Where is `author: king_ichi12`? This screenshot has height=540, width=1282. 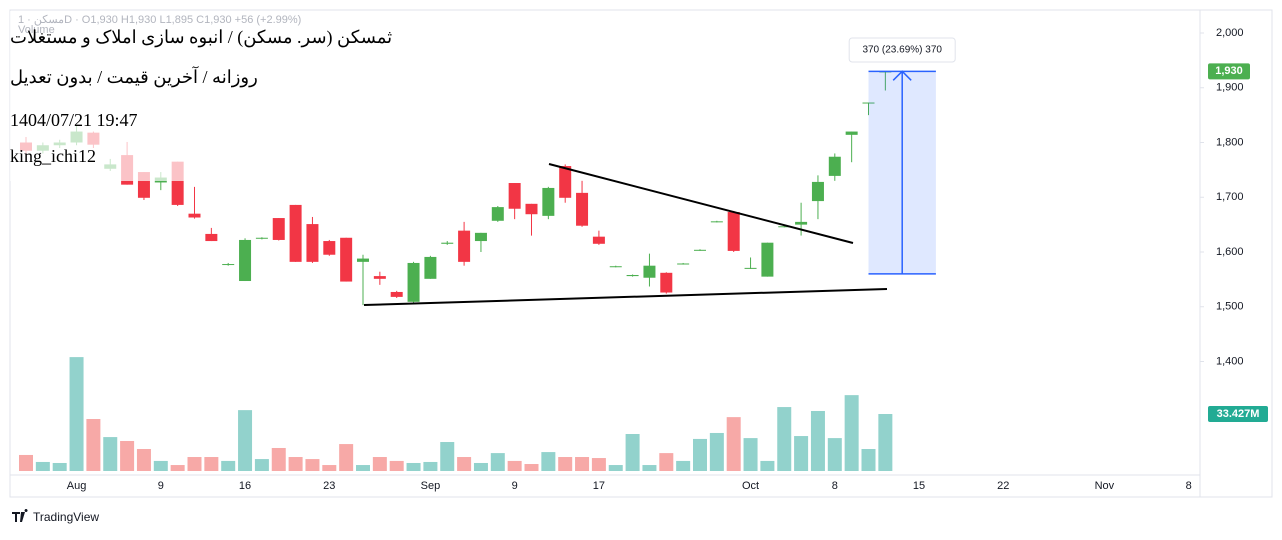 author: king_ichi12 is located at coordinates (53, 156).